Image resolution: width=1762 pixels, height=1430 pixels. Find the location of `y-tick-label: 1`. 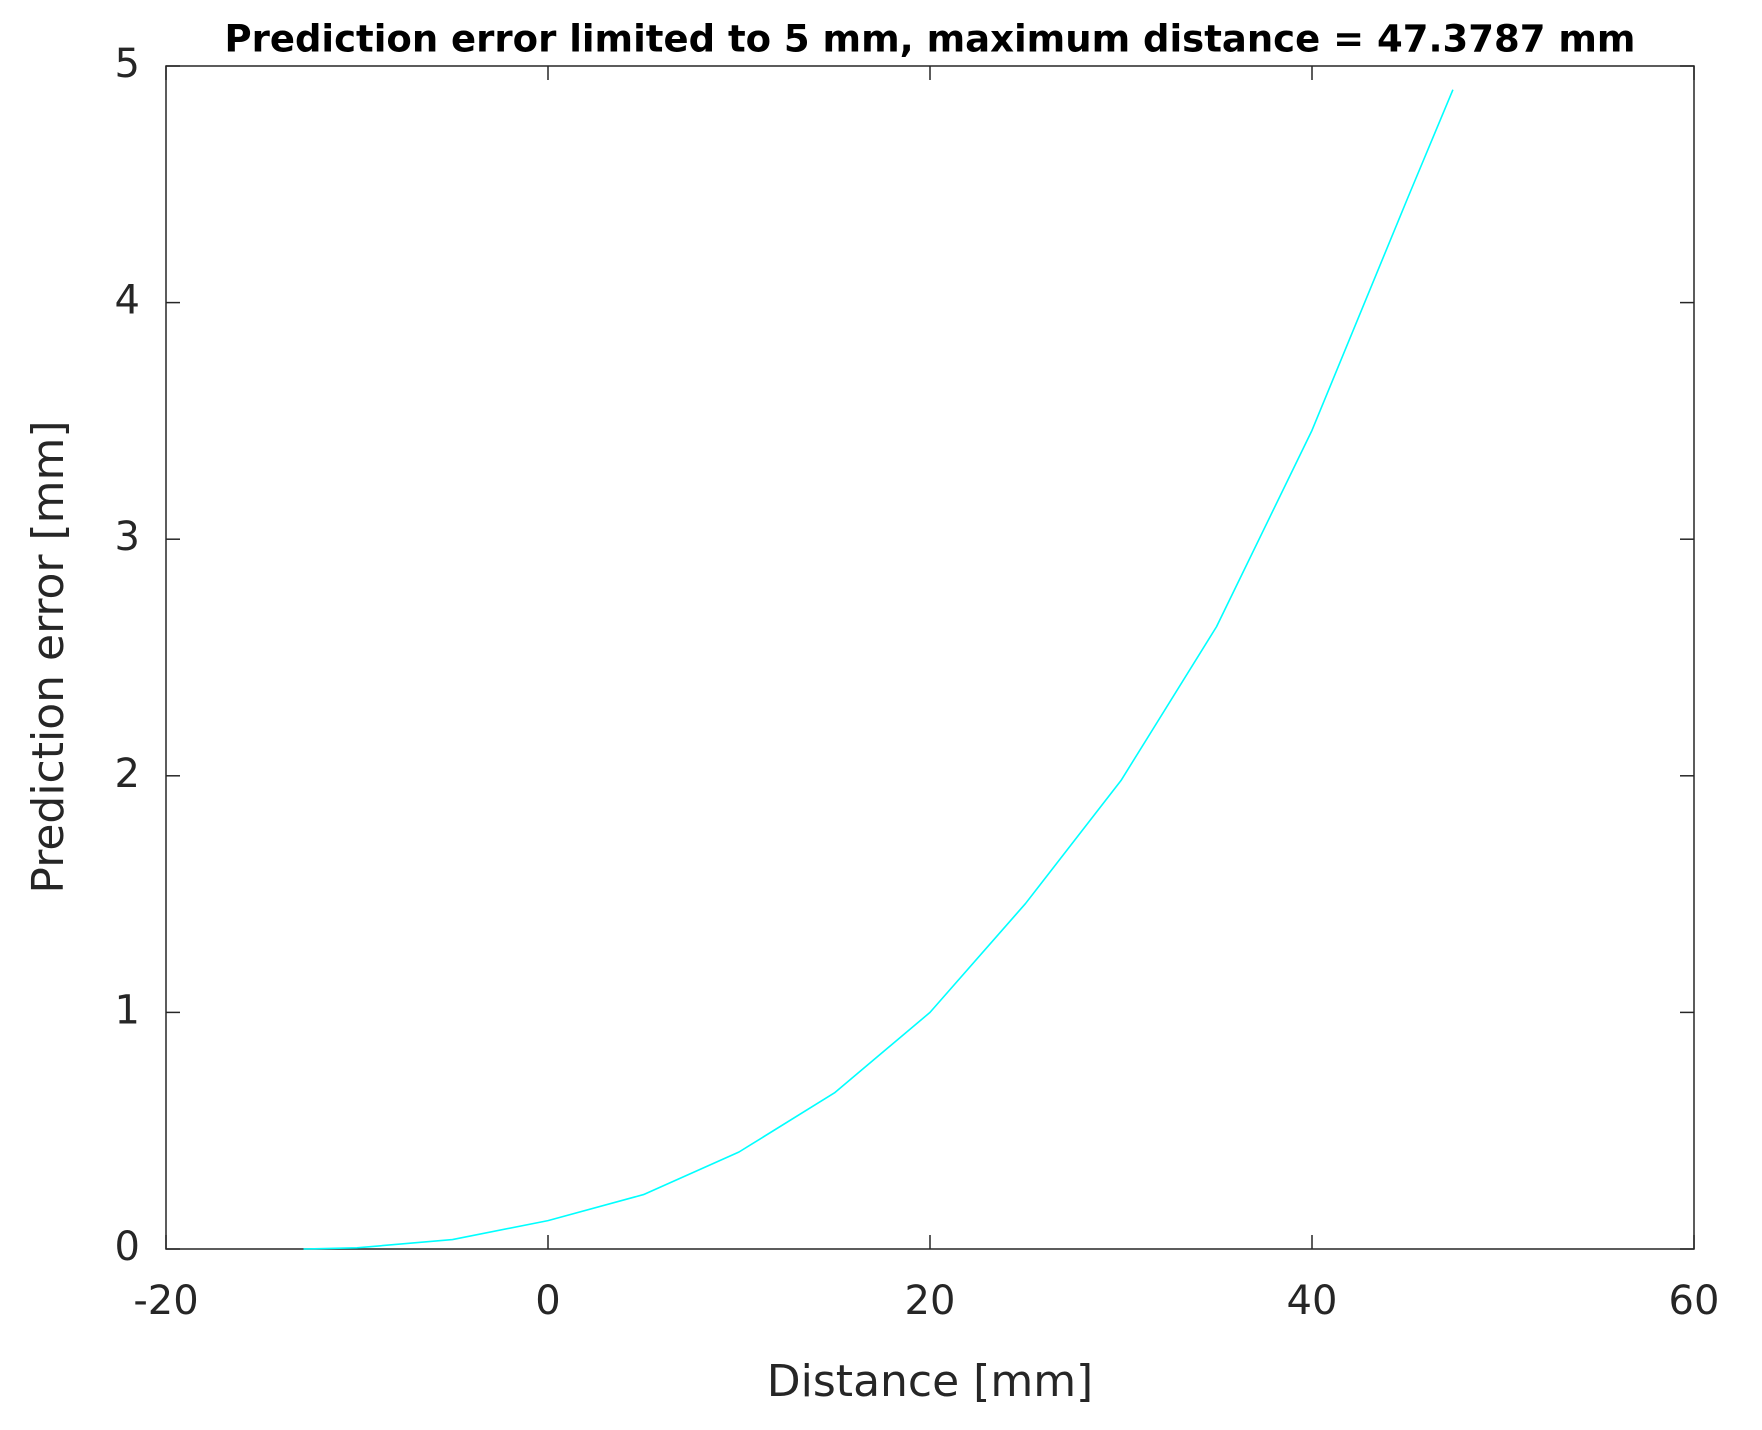

y-tick-label: 1 is located at coordinates (127, 1010).